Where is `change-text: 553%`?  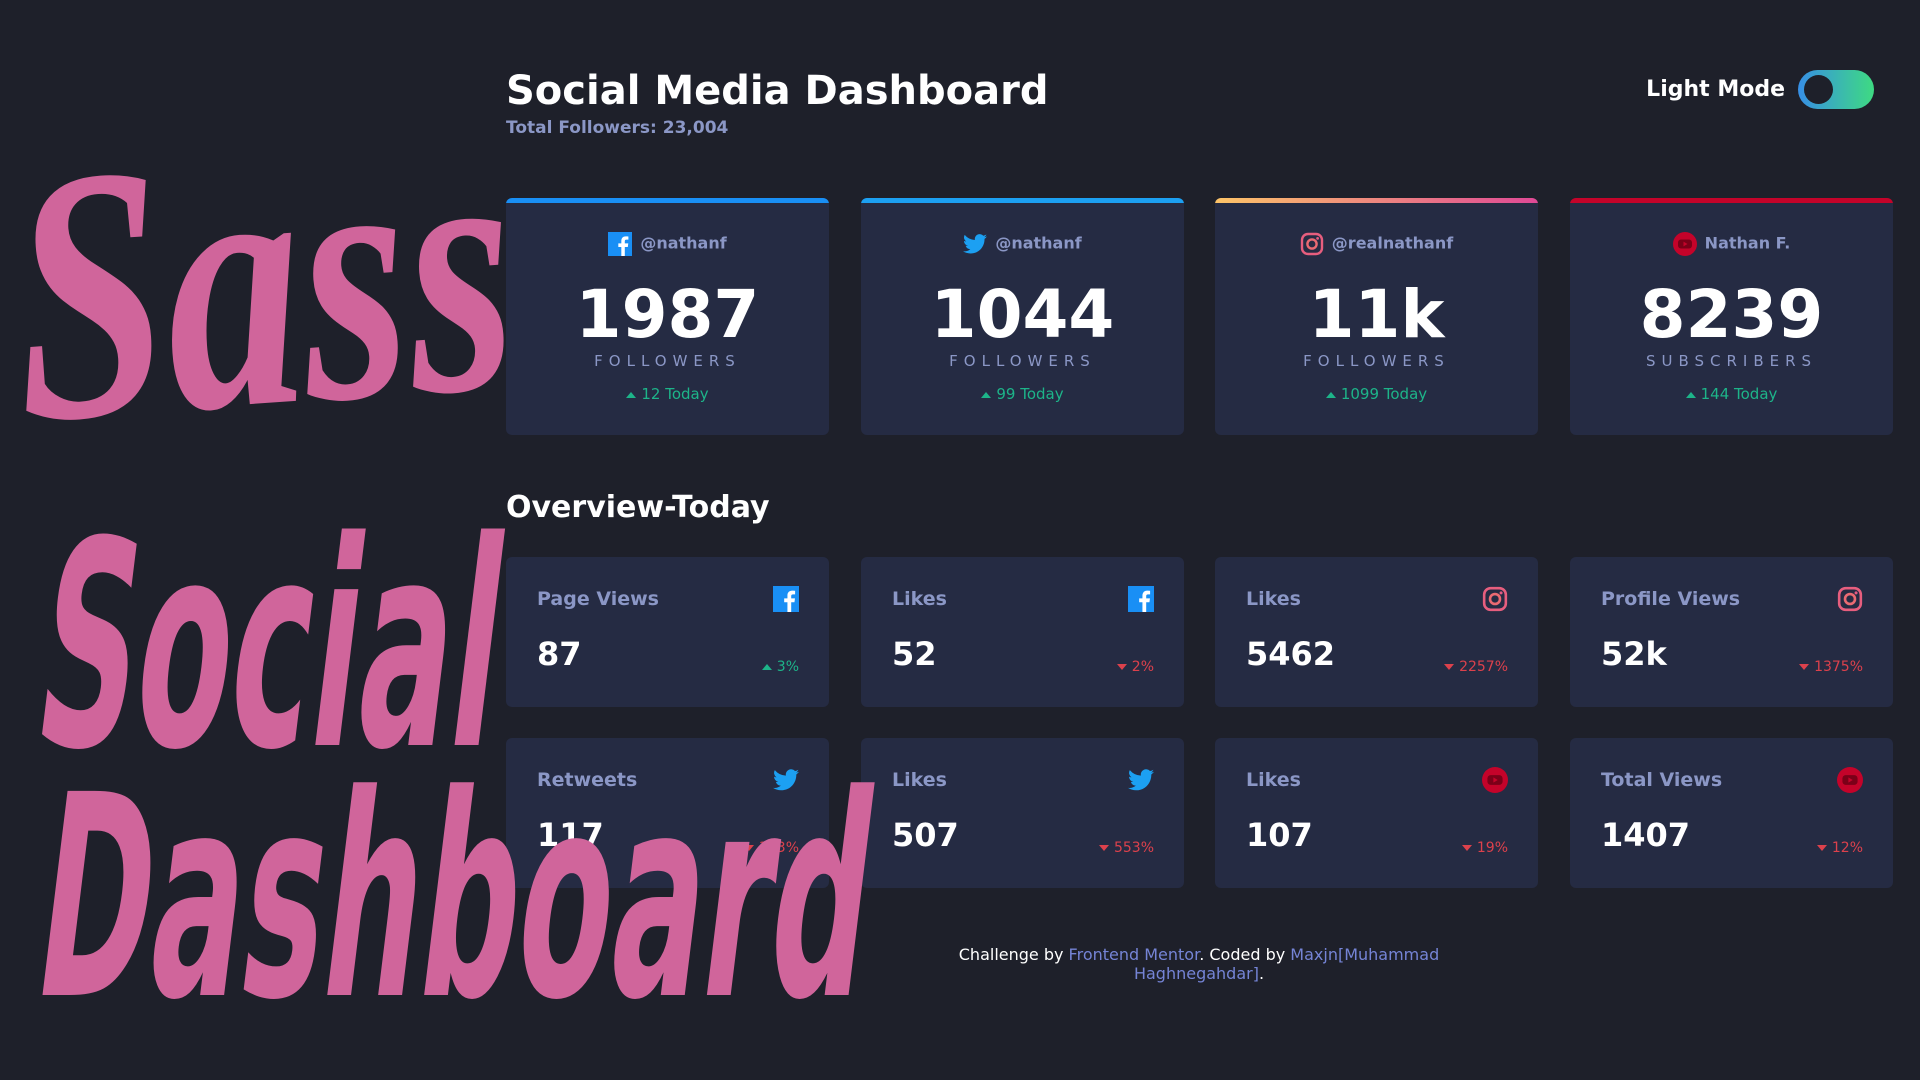 change-text: 553% is located at coordinates (1133, 848).